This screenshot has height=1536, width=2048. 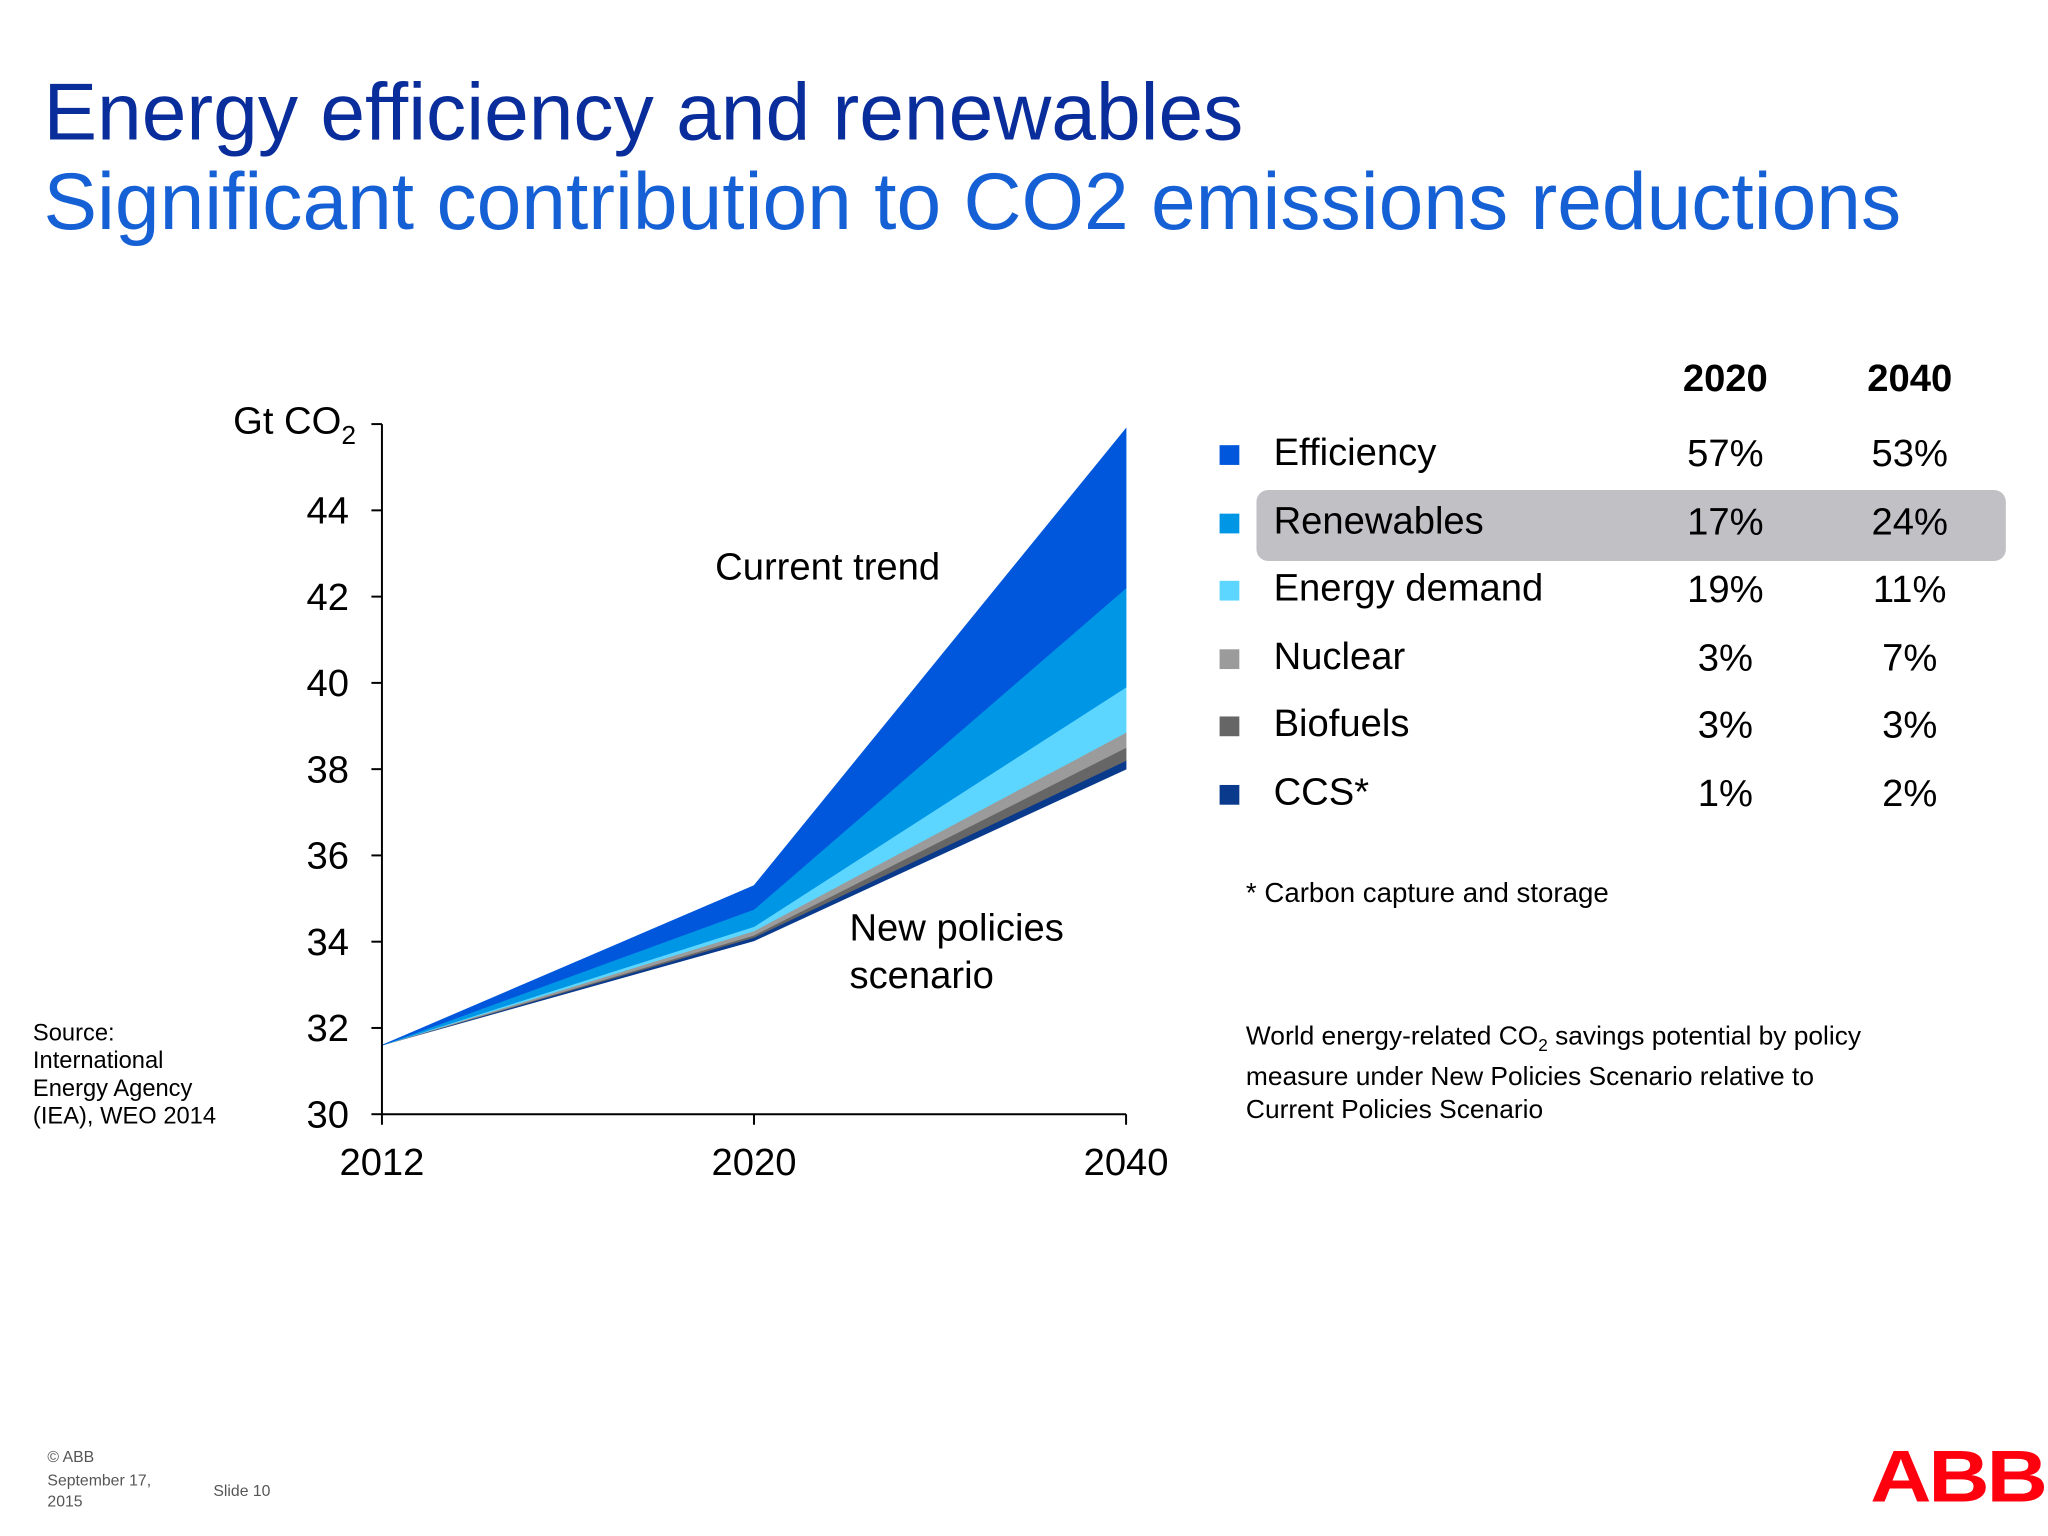 What do you see at coordinates (328, 942) in the screenshot?
I see `y-tick-label: 34` at bounding box center [328, 942].